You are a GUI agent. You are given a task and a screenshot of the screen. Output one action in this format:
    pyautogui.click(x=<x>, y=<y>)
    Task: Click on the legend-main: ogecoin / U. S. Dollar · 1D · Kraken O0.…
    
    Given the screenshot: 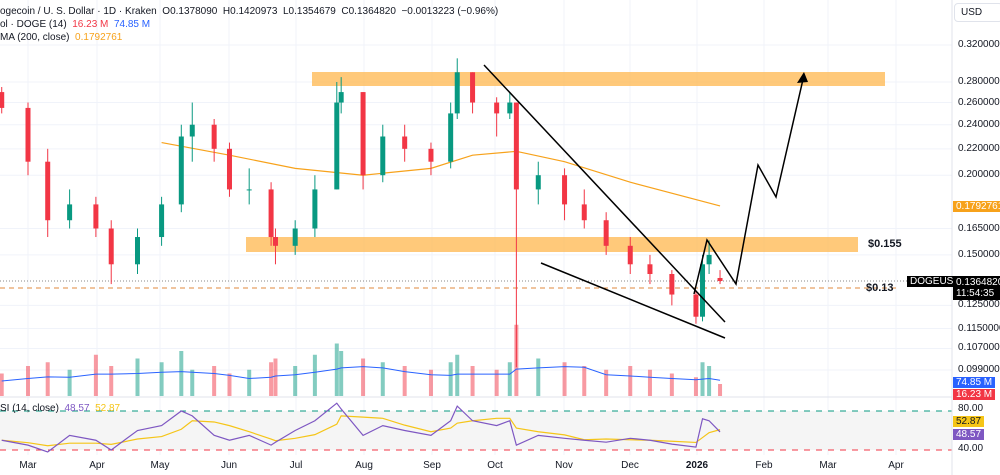 What is the action you would take?
    pyautogui.click(x=249, y=11)
    